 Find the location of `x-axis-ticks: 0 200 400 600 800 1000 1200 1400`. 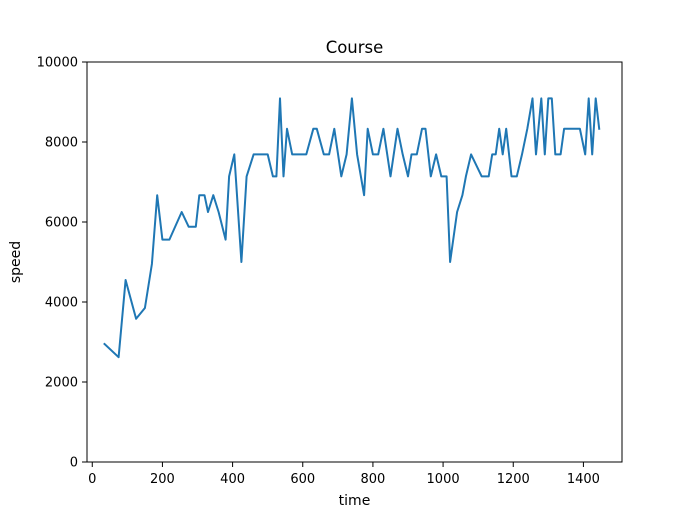

x-axis-ticks: 0 200 400 600 800 1000 1200 1400 is located at coordinates (344, 474).